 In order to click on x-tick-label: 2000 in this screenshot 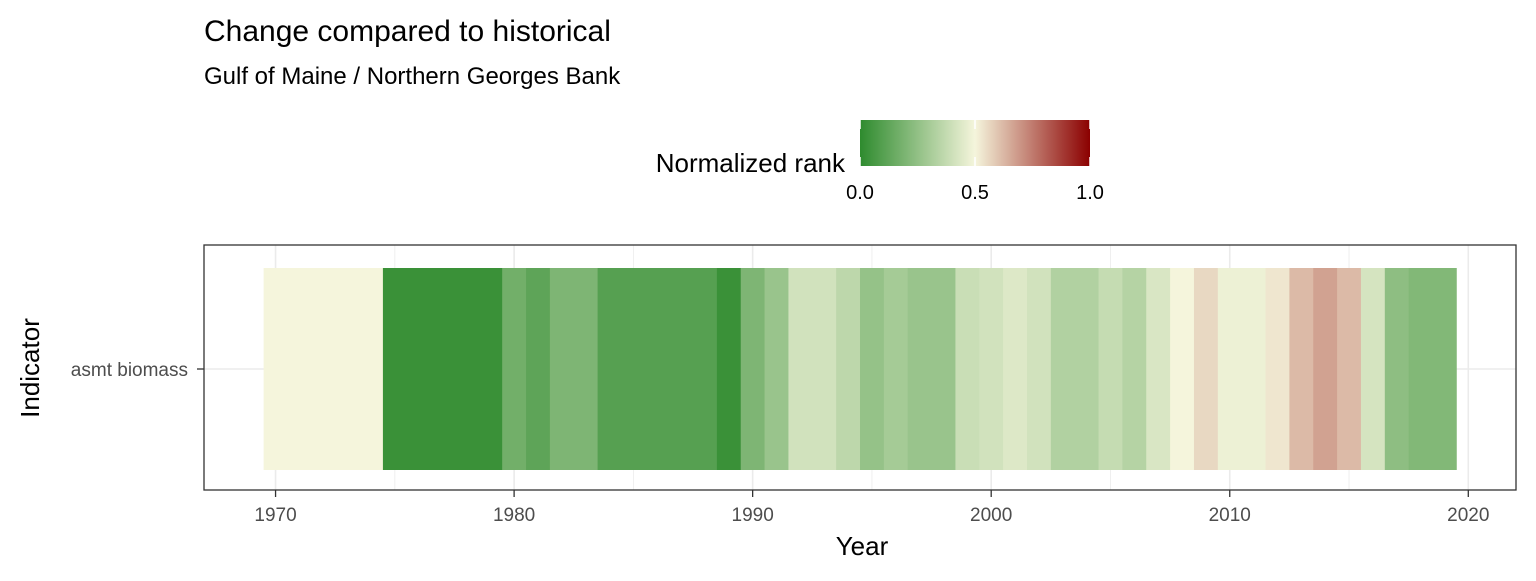, I will do `click(991, 515)`.